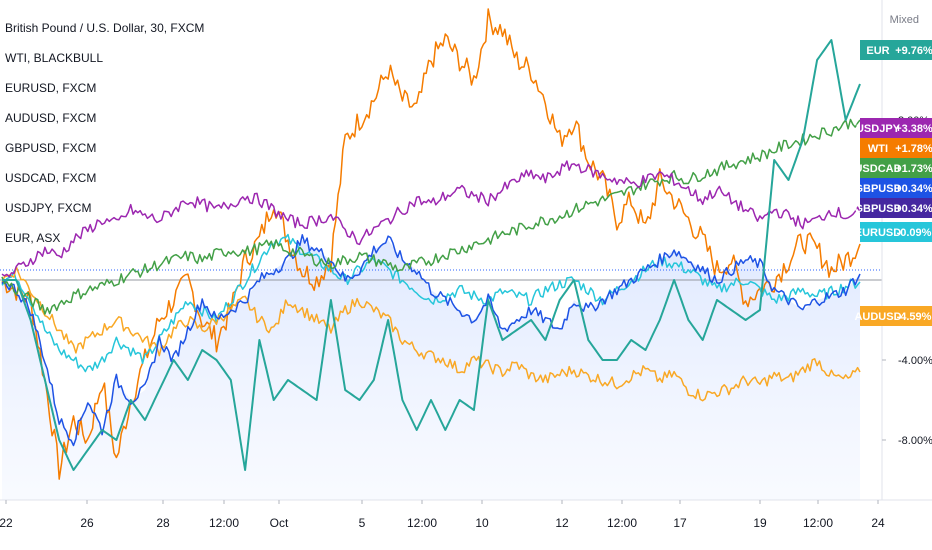  I want to click on badge-change-gbpusd-alt, so click(914, 208).